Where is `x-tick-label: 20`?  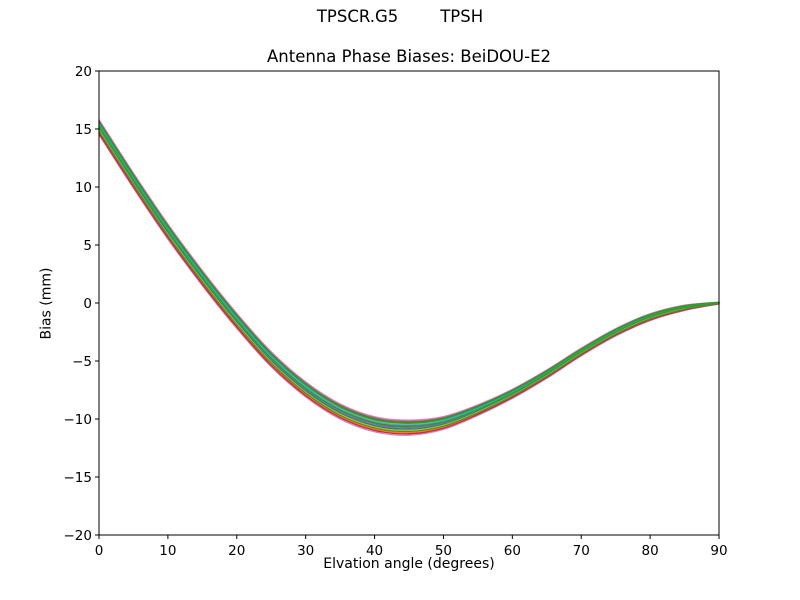 x-tick-label: 20 is located at coordinates (236, 551).